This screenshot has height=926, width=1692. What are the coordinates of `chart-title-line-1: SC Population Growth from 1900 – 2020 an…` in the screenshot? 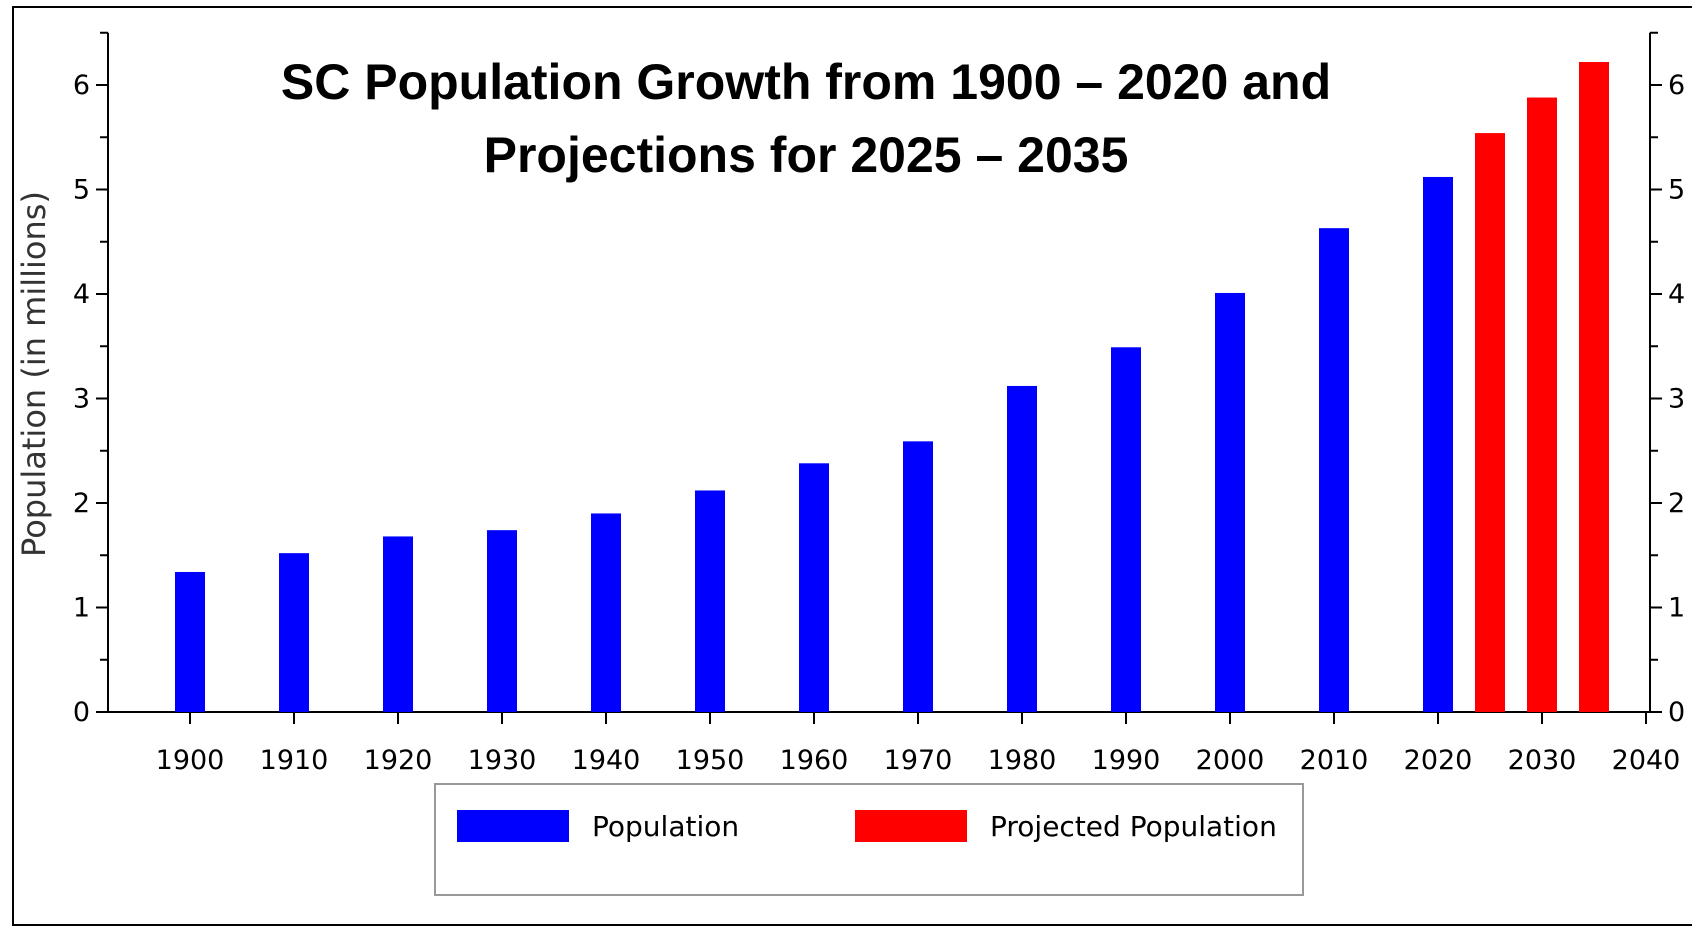 It's located at (806, 82).